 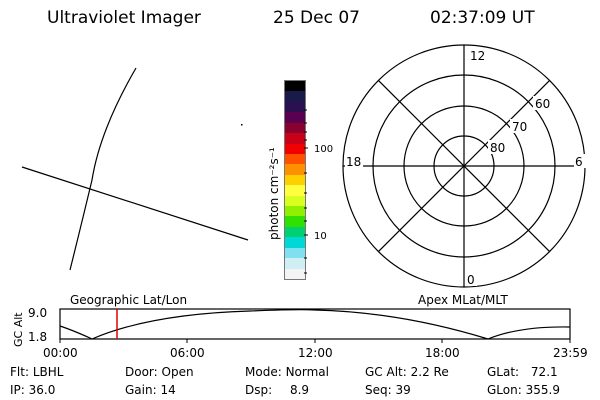 What do you see at coordinates (353, 162) in the screenshot?
I see `mlt-label-18: 18` at bounding box center [353, 162].